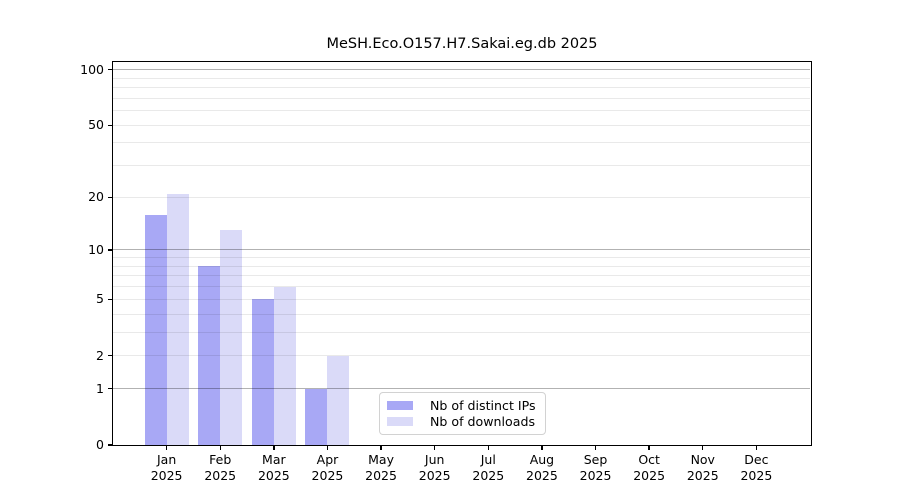  Describe the element at coordinates (756, 467) in the screenshot. I see `x-axis-tick-label-dec: Dec 2025` at that location.